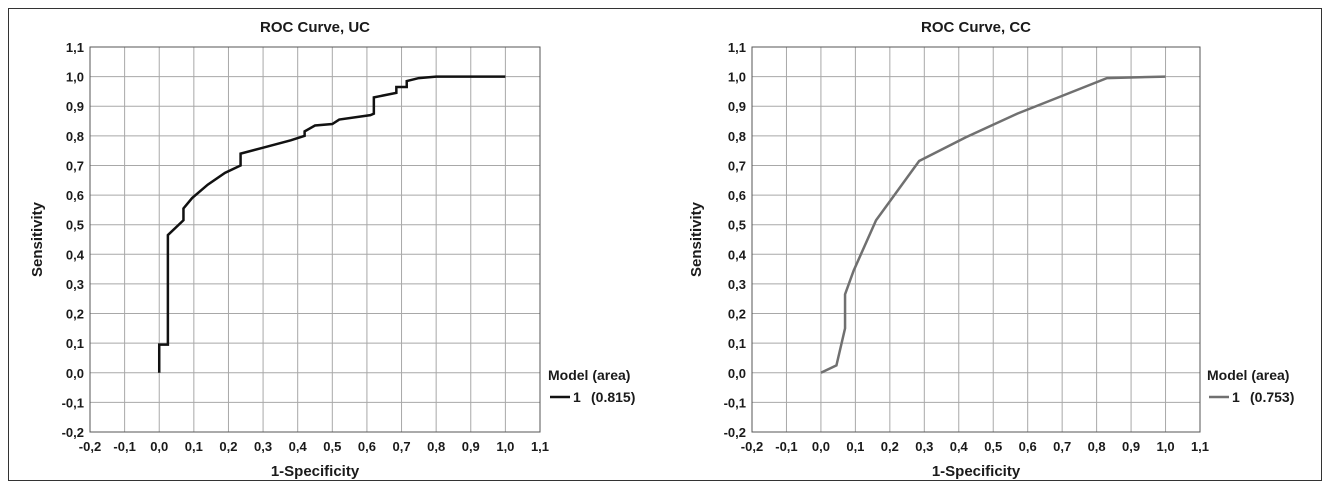 This screenshot has width=1330, height=489. I want to click on legend-area-value: (0.753), so click(1272, 397).